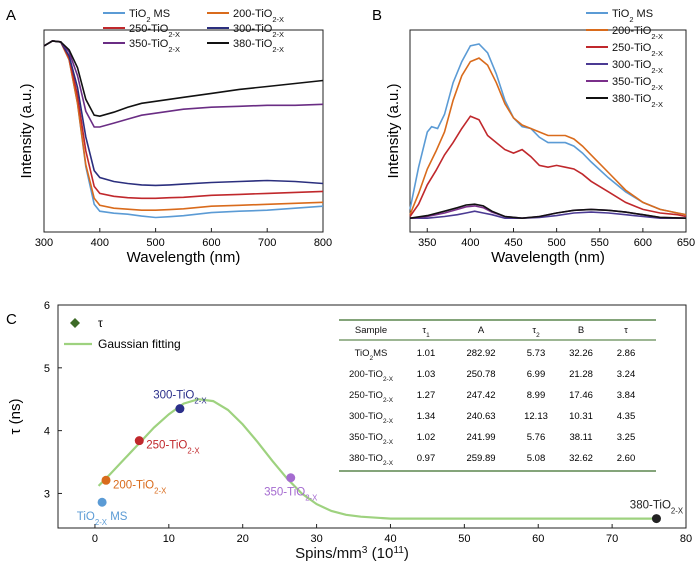 The image size is (700, 572). I want to click on panel-c-table-header: τ, so click(626, 330).